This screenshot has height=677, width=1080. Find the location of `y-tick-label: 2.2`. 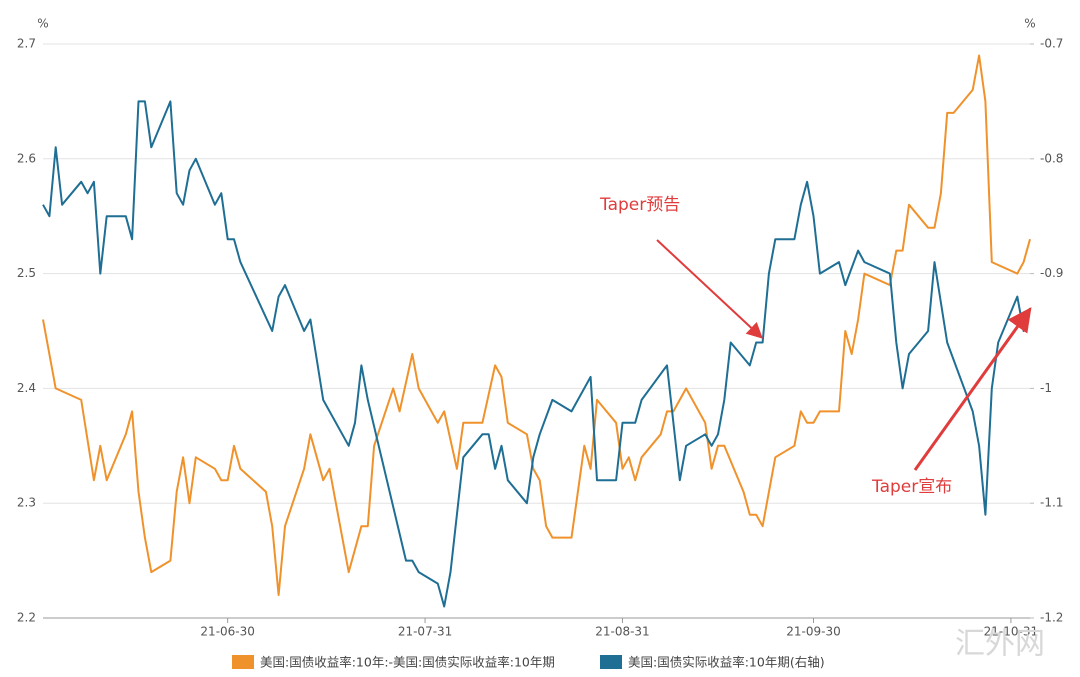

y-tick-label: 2.2 is located at coordinates (26, 618).